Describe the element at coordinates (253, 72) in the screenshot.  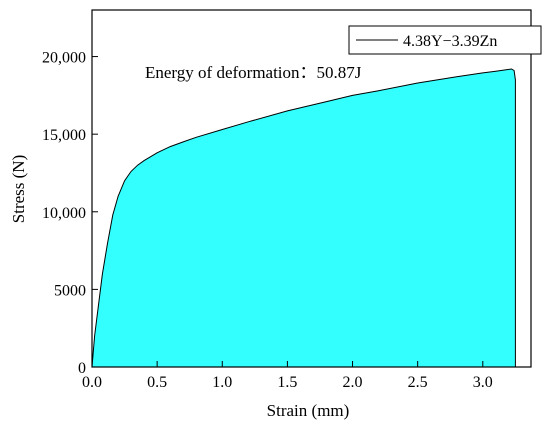
I see `chart-annotation: Energy of deformation：50.87J` at that location.